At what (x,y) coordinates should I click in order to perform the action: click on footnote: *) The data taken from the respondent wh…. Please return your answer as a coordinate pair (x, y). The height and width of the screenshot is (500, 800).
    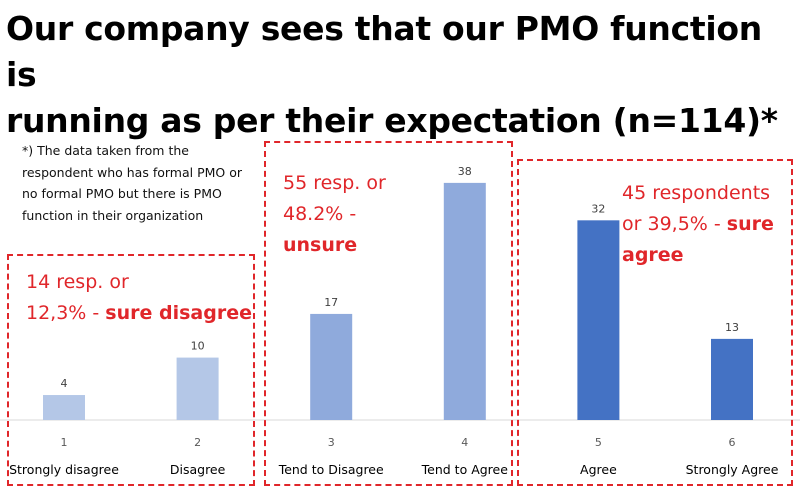
    Looking at the image, I should click on (132, 183).